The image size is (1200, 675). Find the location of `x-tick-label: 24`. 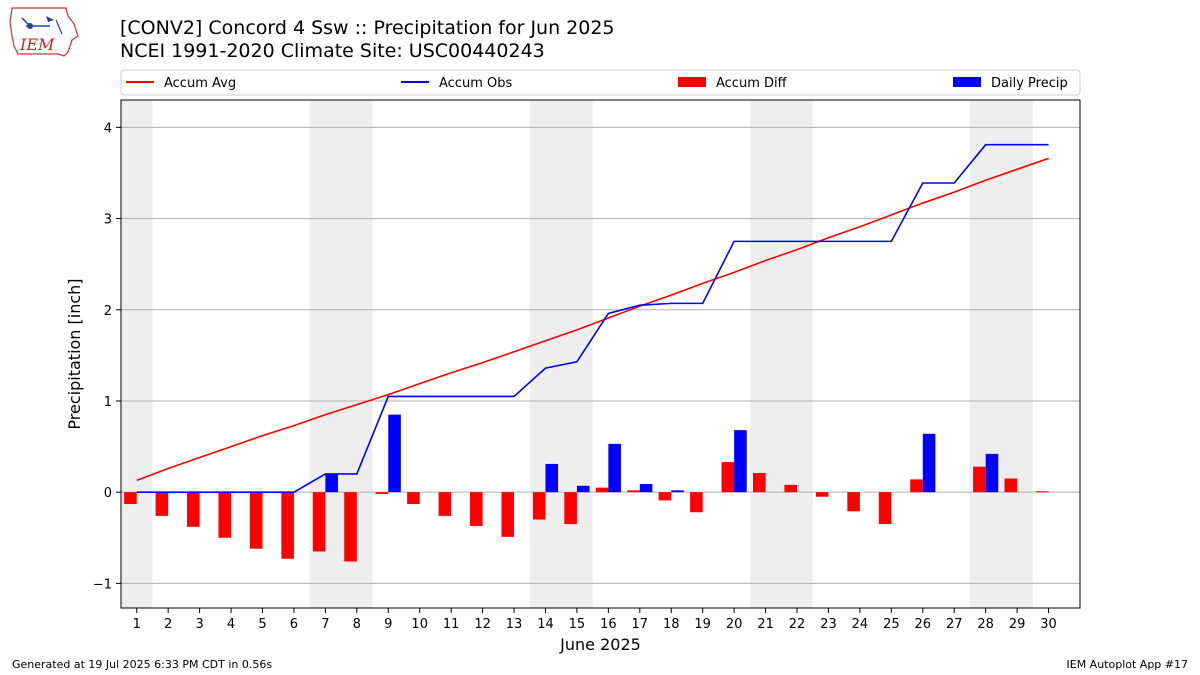

x-tick-label: 24 is located at coordinates (860, 624).